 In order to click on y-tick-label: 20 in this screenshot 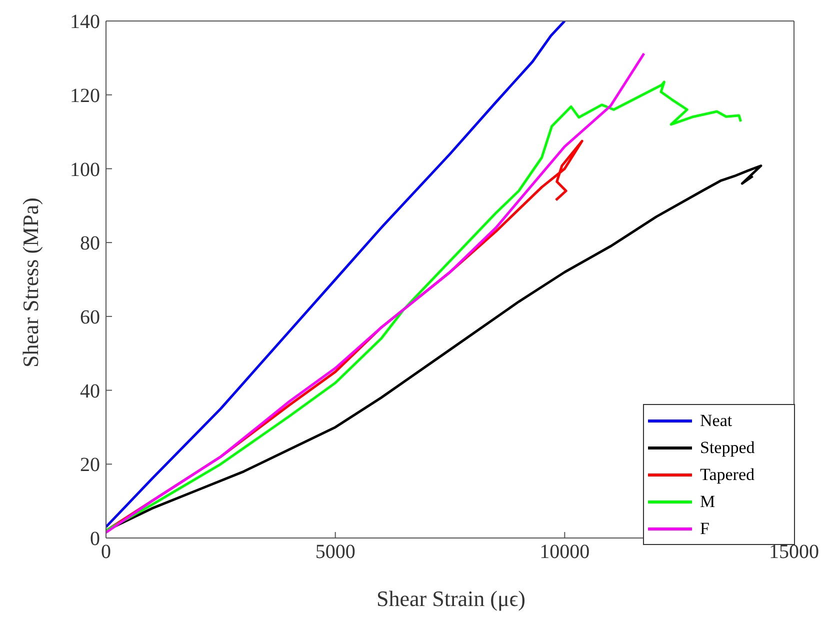, I will do `click(90, 465)`.